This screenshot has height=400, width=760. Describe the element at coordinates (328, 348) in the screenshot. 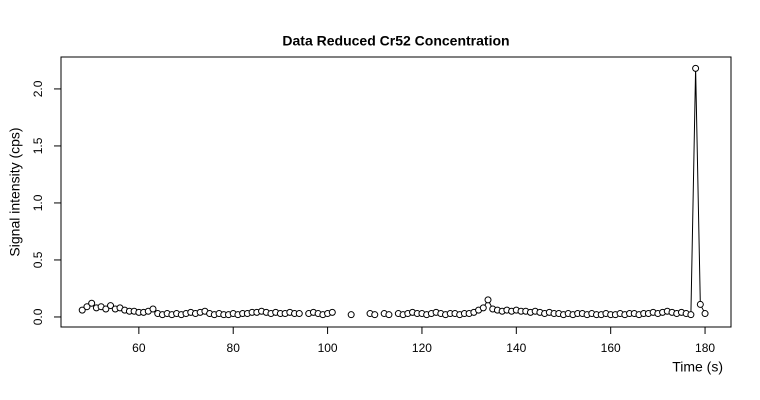

I see `x-tick-label: 100` at that location.